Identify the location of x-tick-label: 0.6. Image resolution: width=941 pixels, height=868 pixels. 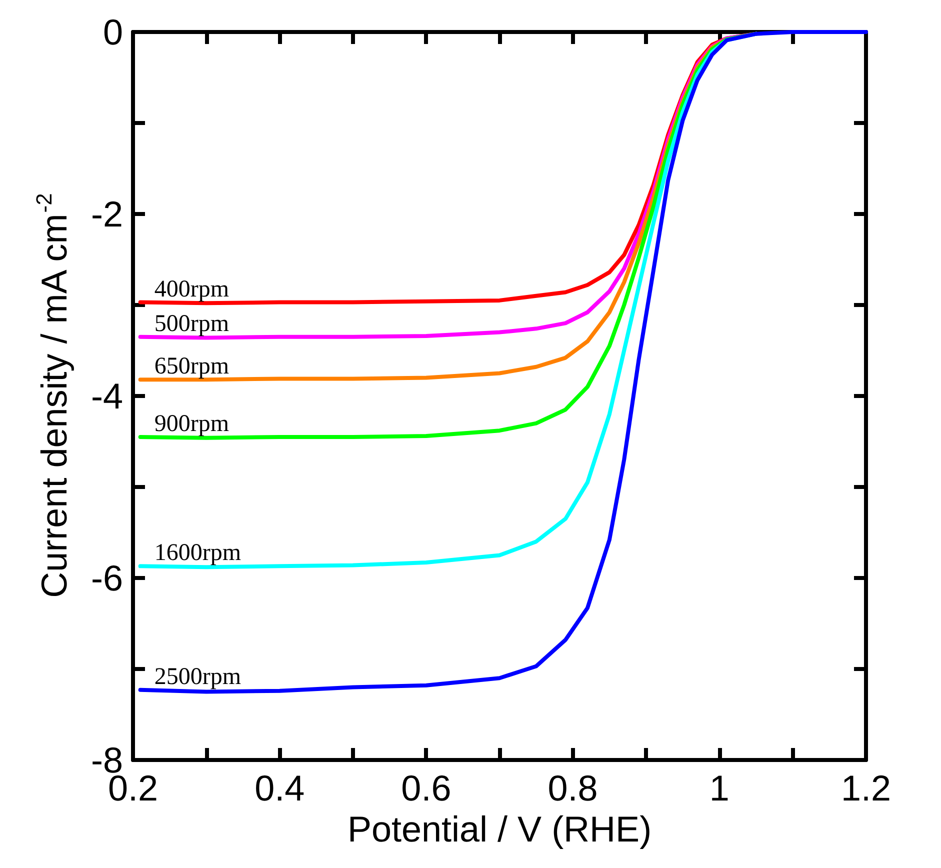
(426, 788).